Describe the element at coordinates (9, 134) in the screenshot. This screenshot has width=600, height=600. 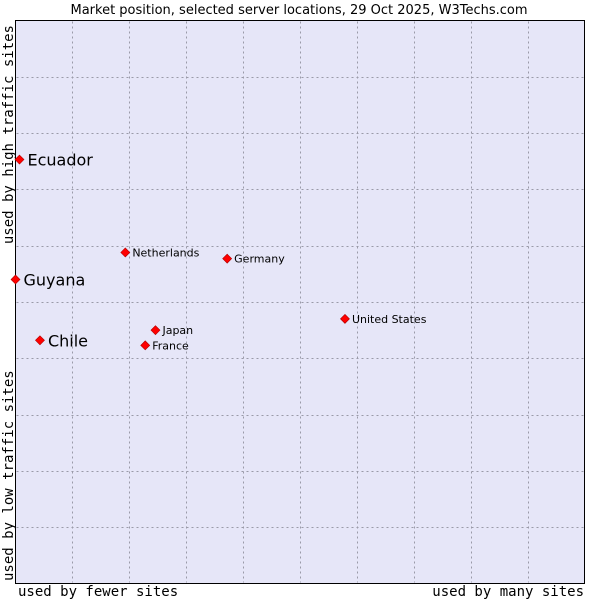
I see `y-axis-label-high: used by high traffic sites` at that location.